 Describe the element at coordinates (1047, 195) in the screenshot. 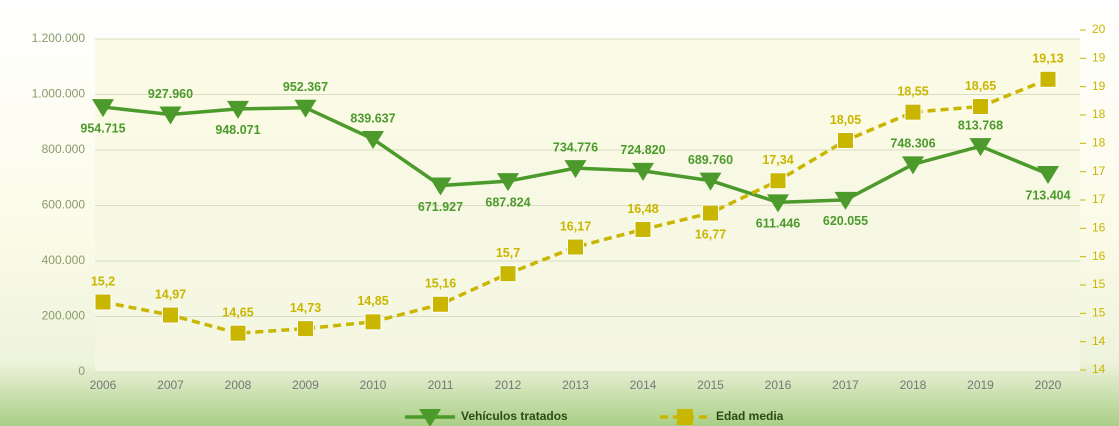

I see `data-label: 713.404` at that location.